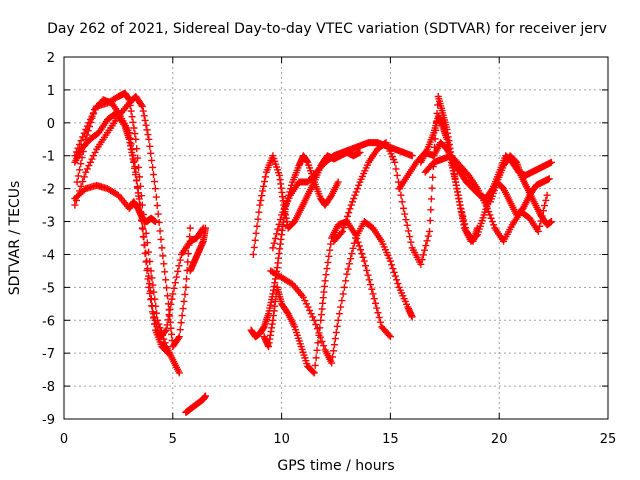 This screenshot has height=480, width=640. I want to click on y-tick-label: -5, so click(48, 288).